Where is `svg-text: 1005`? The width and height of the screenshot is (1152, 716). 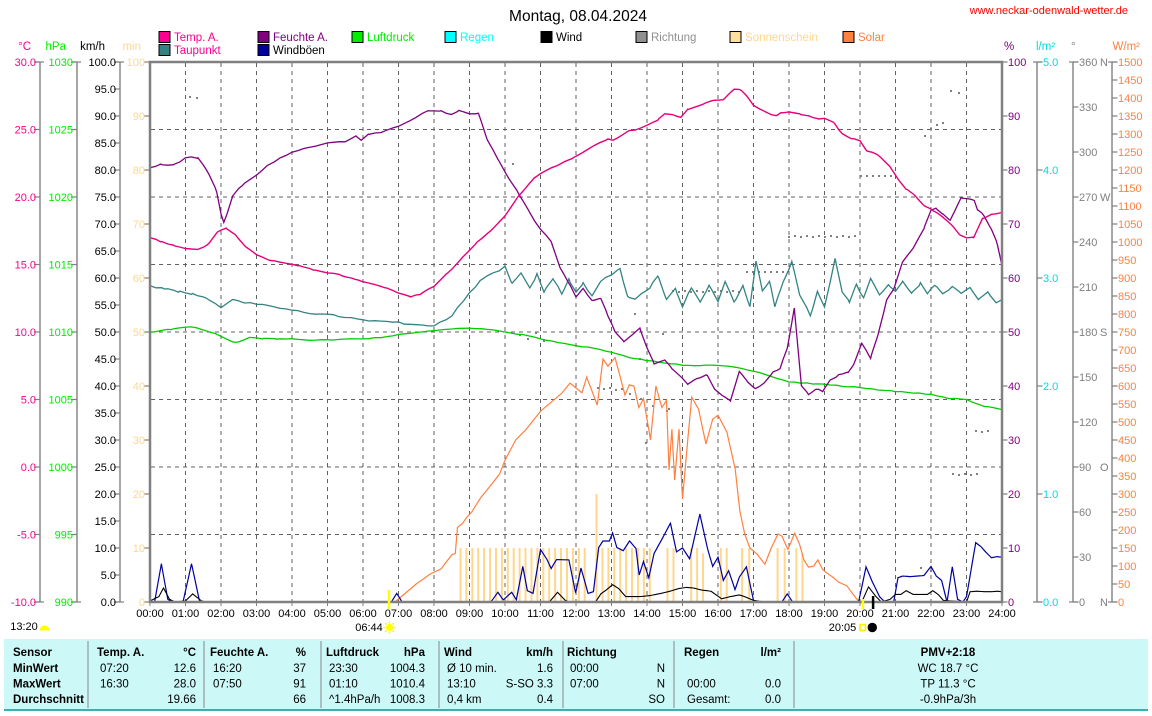
svg-text: 1005 is located at coordinates (61, 401).